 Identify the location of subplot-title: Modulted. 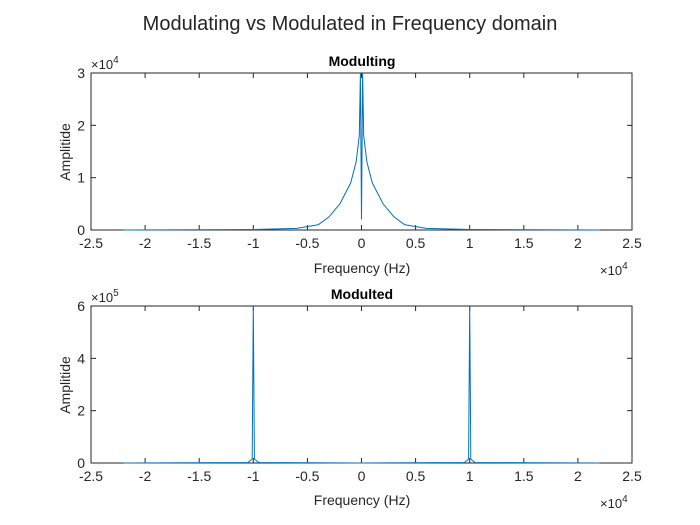
(362, 294).